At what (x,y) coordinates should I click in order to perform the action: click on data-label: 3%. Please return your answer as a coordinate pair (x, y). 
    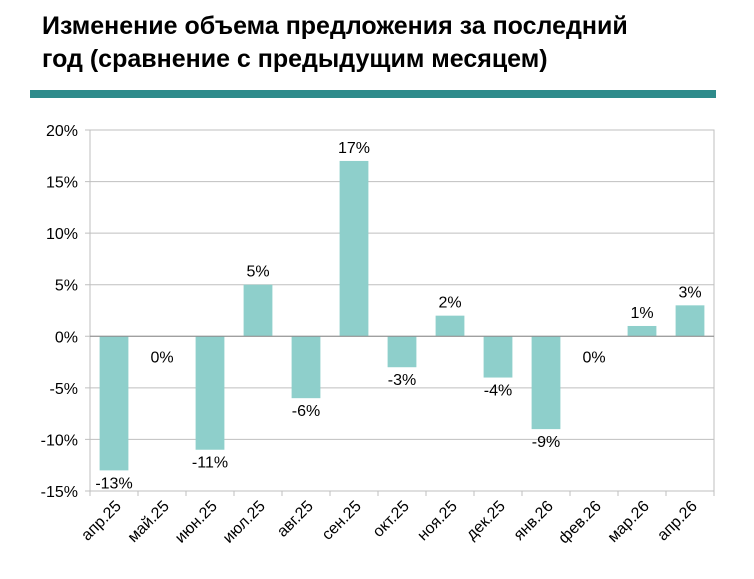
    Looking at the image, I should click on (689, 292).